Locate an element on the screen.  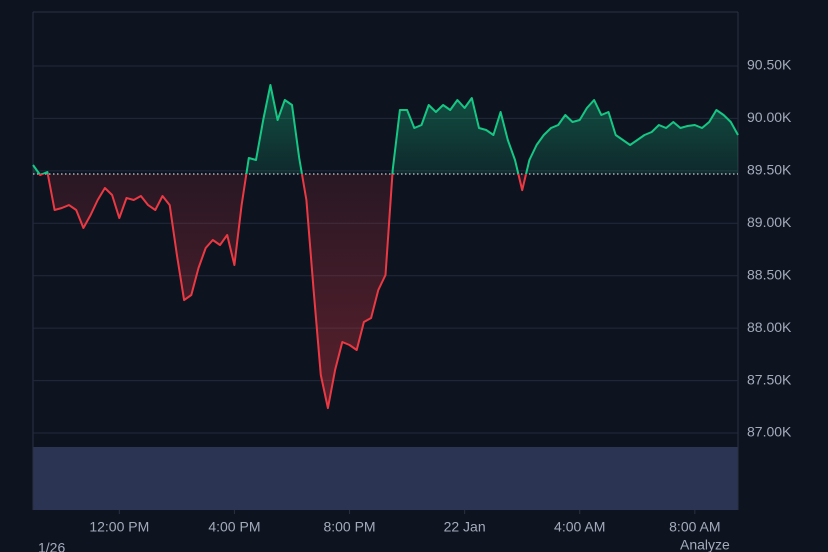
y-tick-label: 88.50K is located at coordinates (769, 274).